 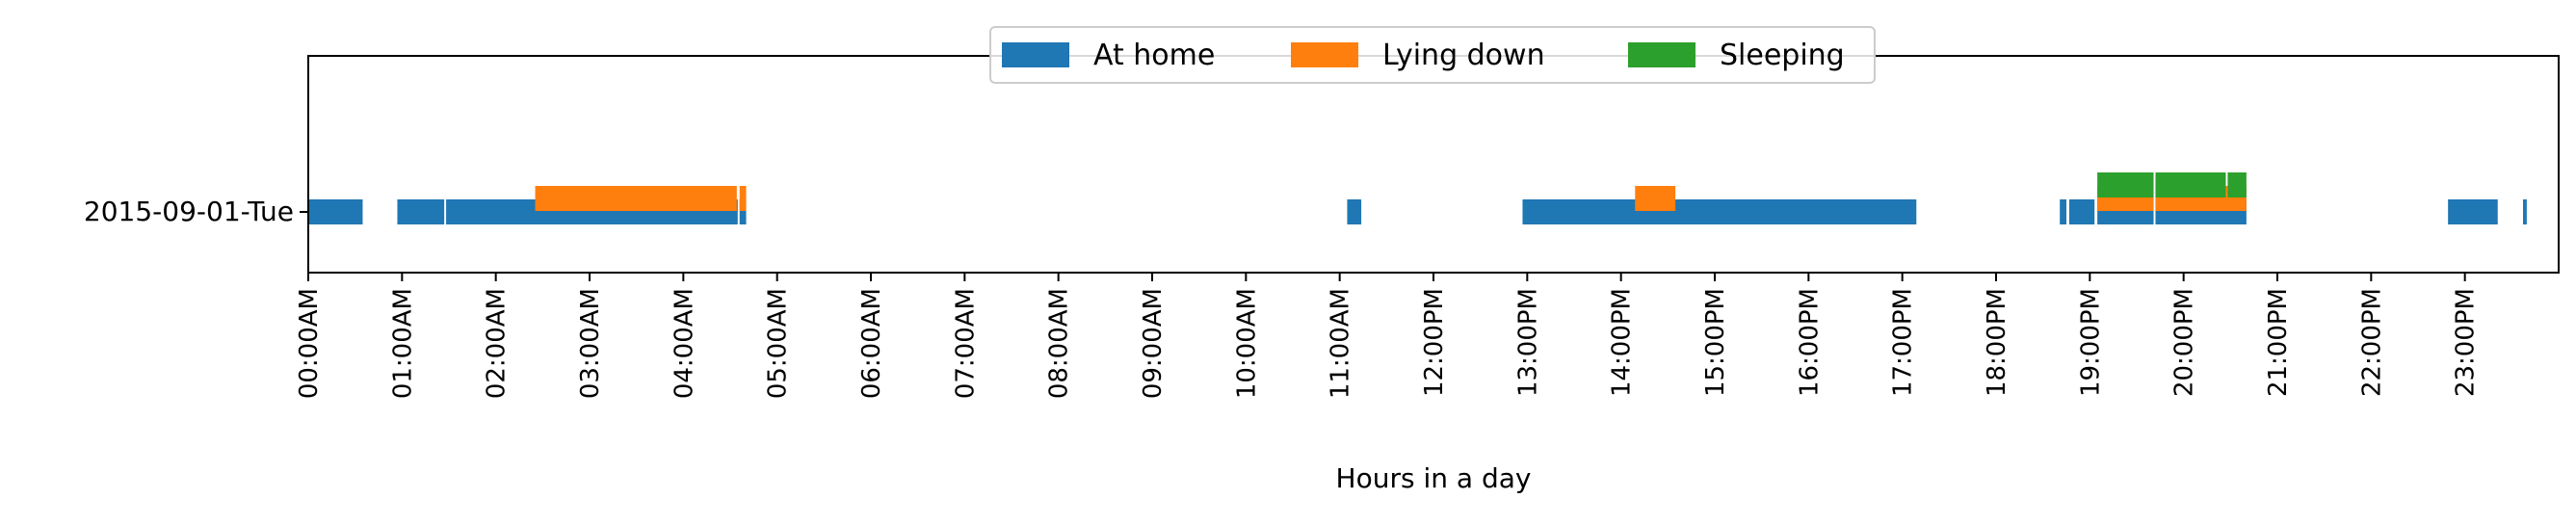 What do you see at coordinates (1782, 56) in the screenshot?
I see `legend-label: Sleeping` at bounding box center [1782, 56].